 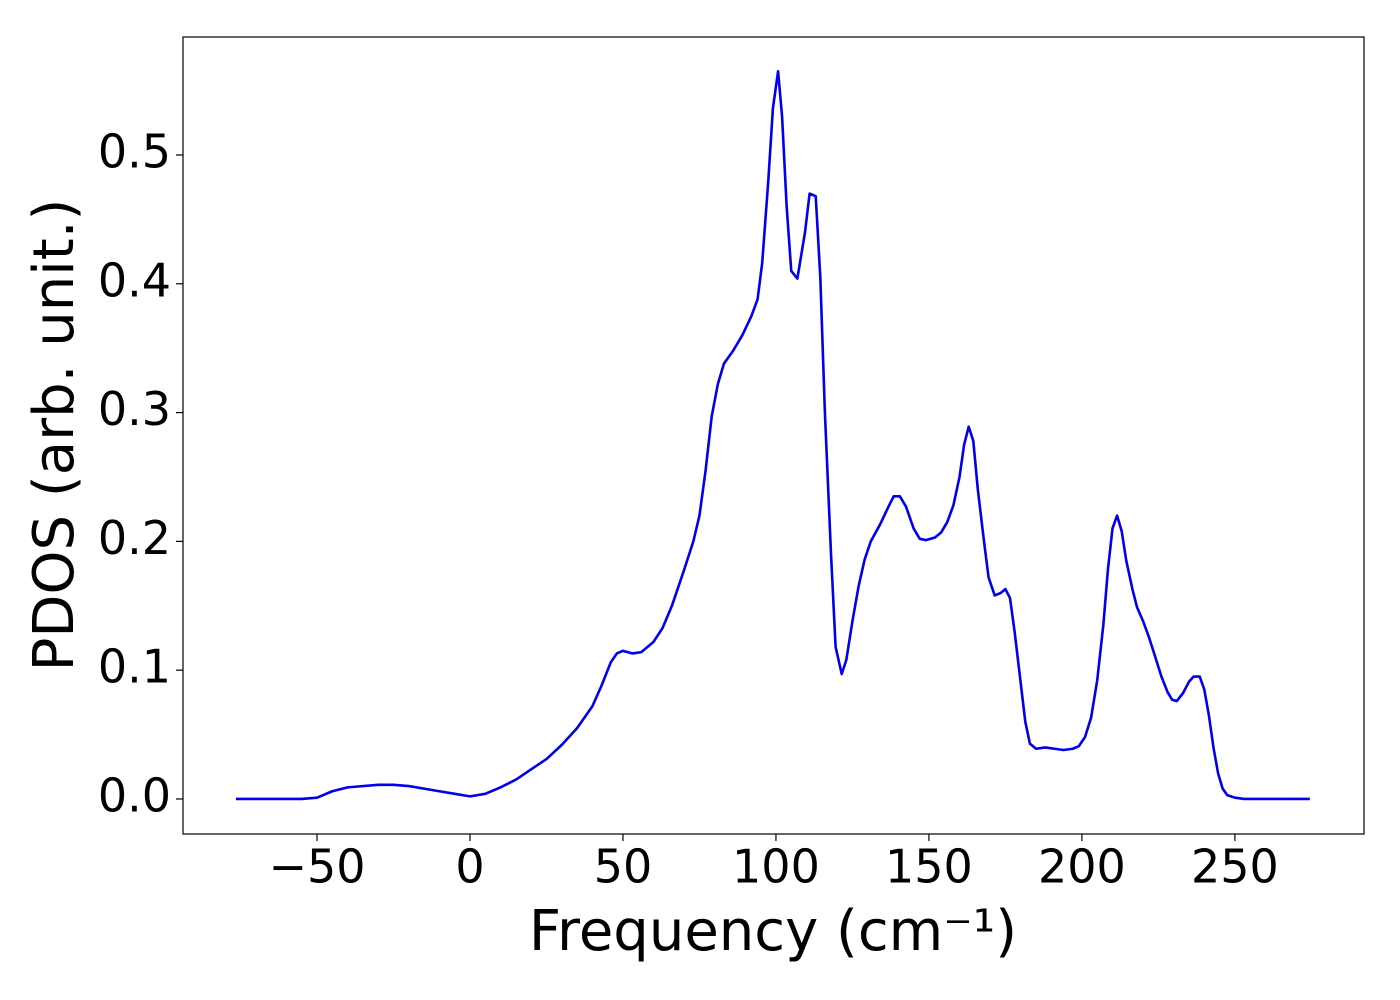 What do you see at coordinates (929, 867) in the screenshot?
I see `x-tick-label: 150` at bounding box center [929, 867].